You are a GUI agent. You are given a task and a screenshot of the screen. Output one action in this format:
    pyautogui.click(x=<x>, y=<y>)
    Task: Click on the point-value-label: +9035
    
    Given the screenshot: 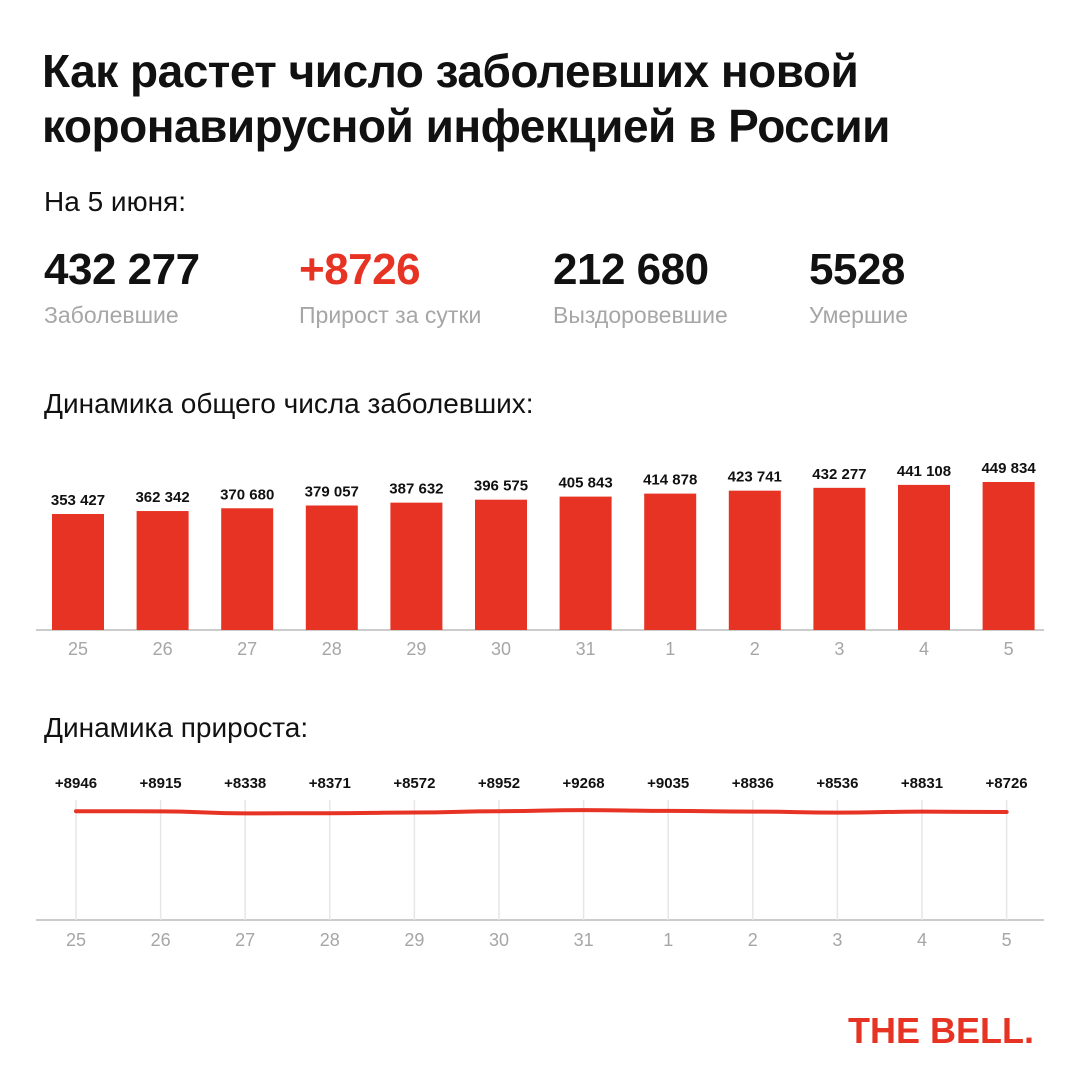 What is the action you would take?
    pyautogui.click(x=668, y=783)
    